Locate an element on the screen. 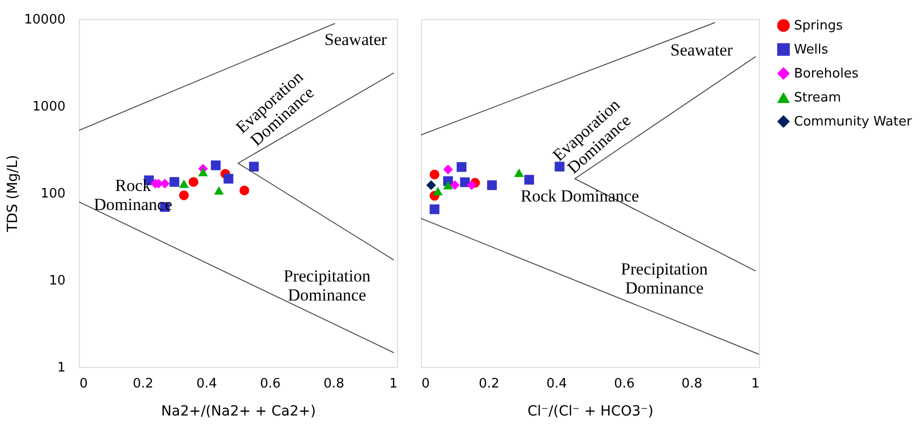  legend-label: Wells is located at coordinates (811, 50).